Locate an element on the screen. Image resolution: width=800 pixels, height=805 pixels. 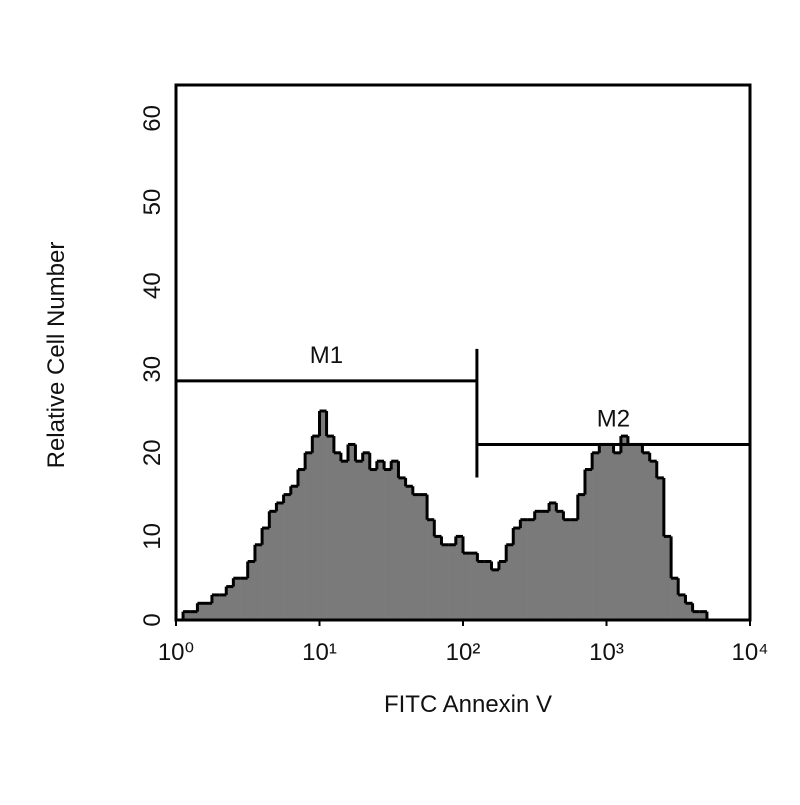
y-axis-label: Relative Cell Number is located at coordinates (56, 355).